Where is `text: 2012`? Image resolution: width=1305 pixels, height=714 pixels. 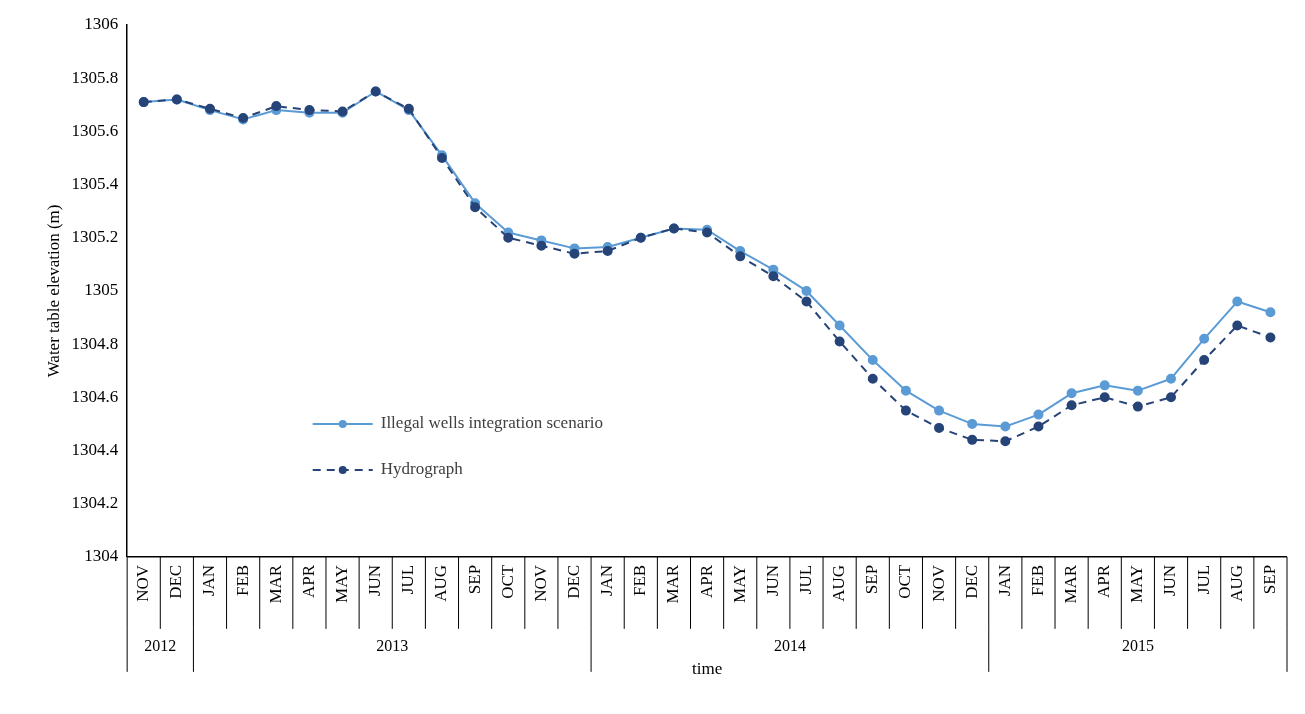
text: 2012 is located at coordinates (160, 646).